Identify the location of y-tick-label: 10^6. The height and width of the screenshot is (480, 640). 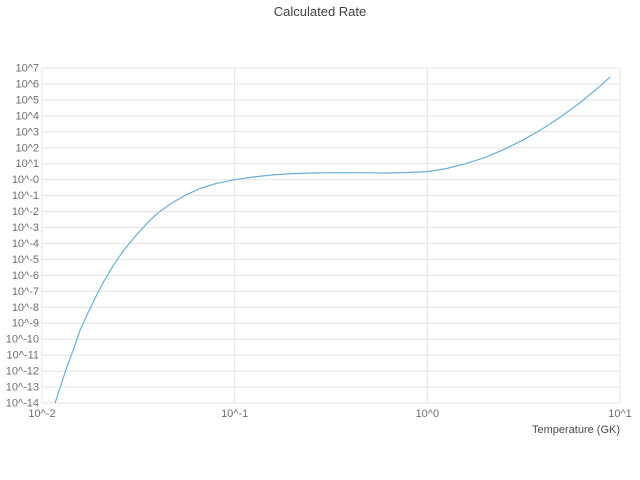
(27, 84).